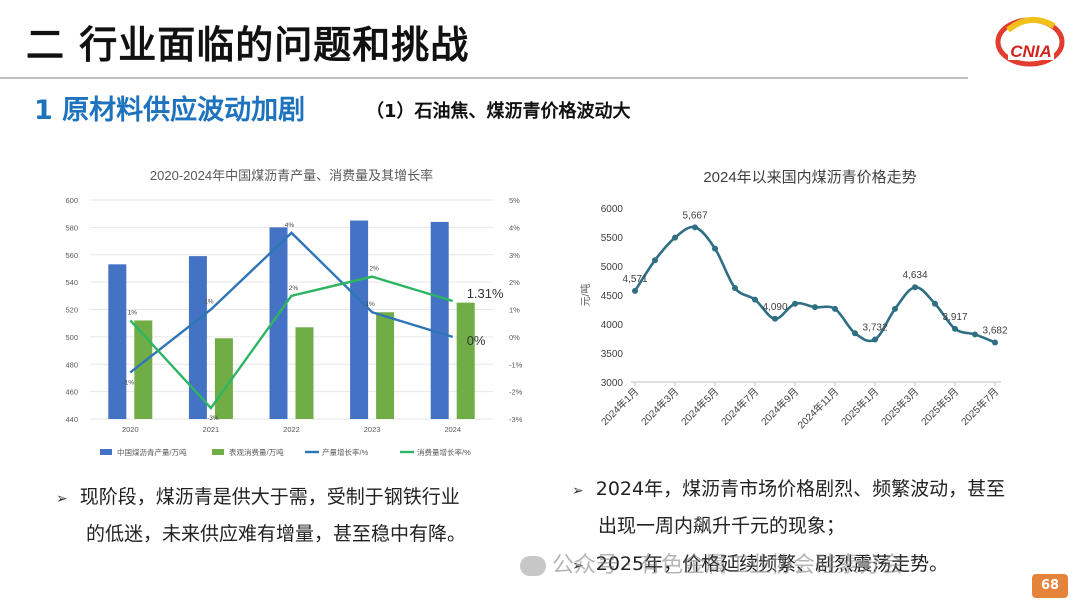 This screenshot has height=608, width=1080. Describe the element at coordinates (485, 293) in the screenshot. I see `data-label: 1.31%` at that location.